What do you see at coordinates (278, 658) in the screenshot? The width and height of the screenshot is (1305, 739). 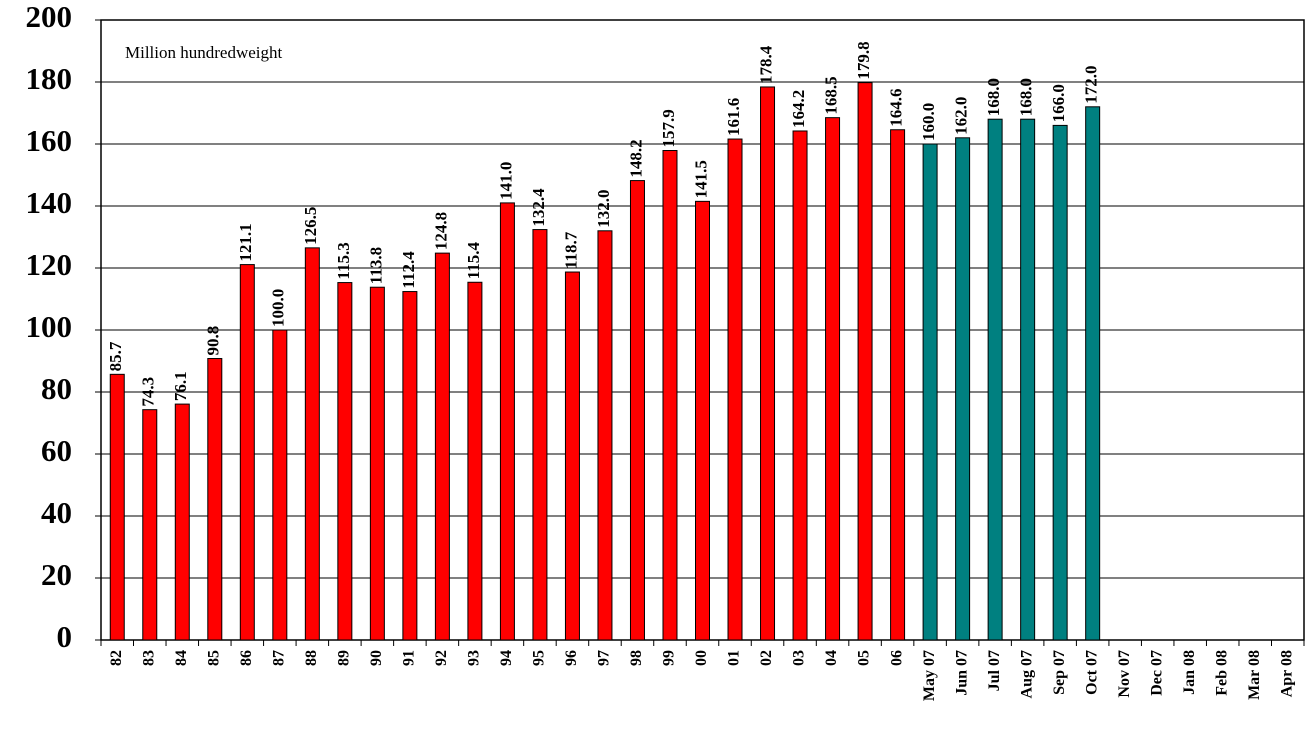 I see `x-tick-label: 87` at bounding box center [278, 658].